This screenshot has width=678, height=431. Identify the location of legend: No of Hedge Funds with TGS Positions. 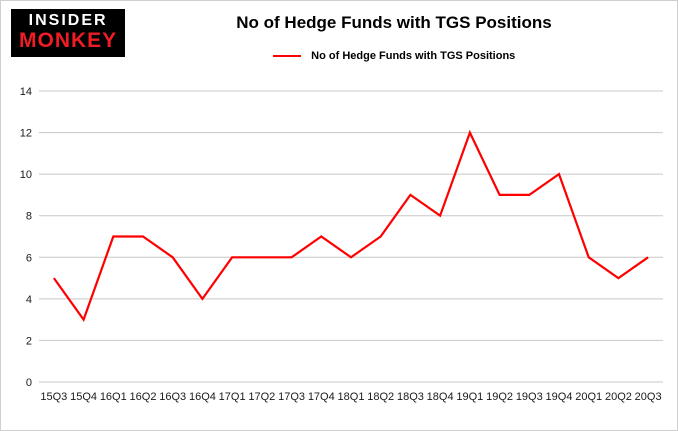
(394, 56).